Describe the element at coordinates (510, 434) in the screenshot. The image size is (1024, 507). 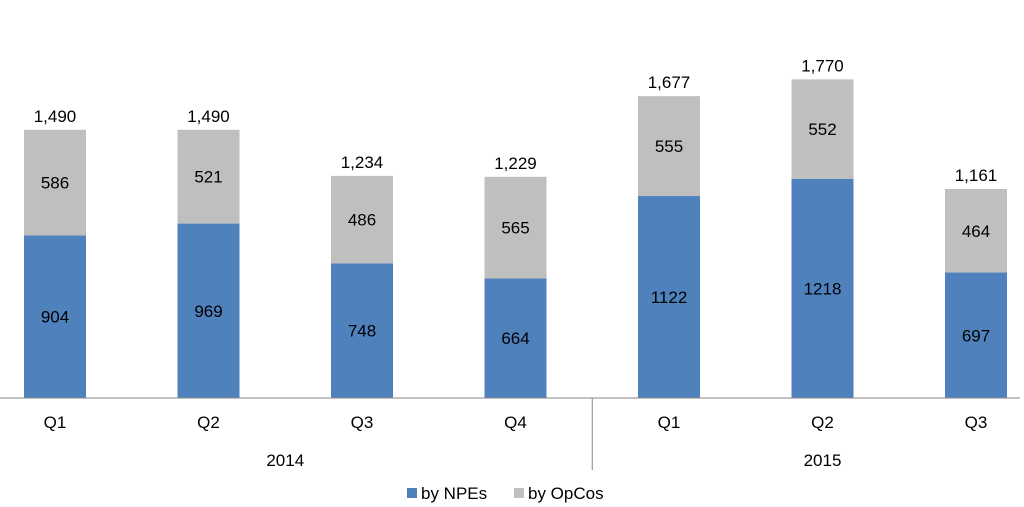
I see `x-axis: Q1 Q2 Q3 Q4 Q1 Q2 Q3 2014 2015` at that location.